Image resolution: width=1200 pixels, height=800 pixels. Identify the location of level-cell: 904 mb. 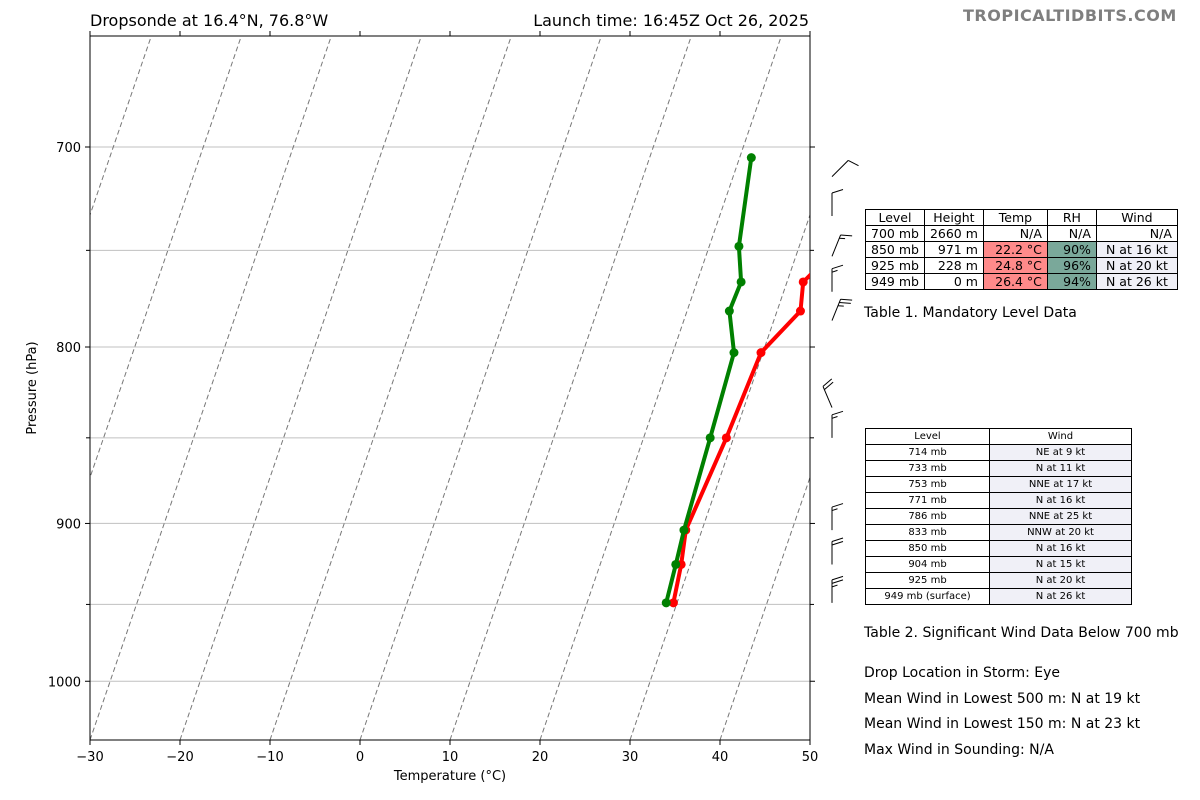
(927, 564).